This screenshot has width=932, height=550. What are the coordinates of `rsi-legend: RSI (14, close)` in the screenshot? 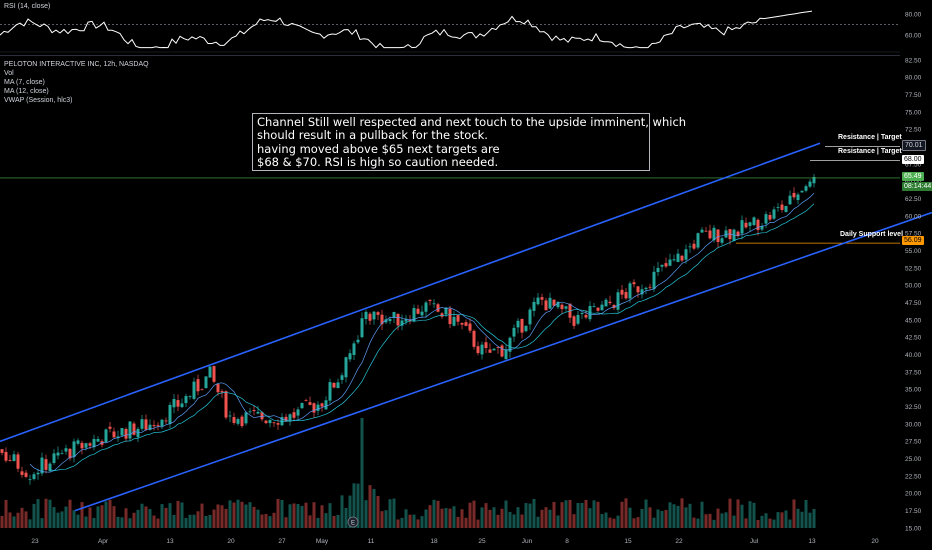 It's located at (27, 6).